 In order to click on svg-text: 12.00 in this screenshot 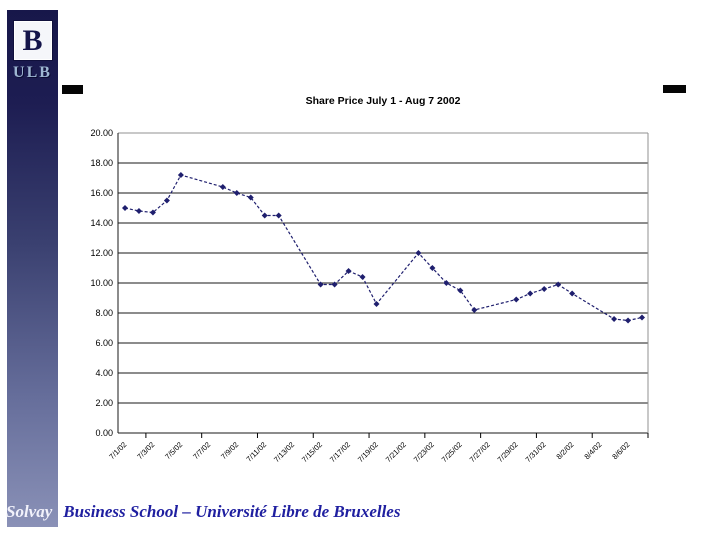, I will do `click(101, 253)`.